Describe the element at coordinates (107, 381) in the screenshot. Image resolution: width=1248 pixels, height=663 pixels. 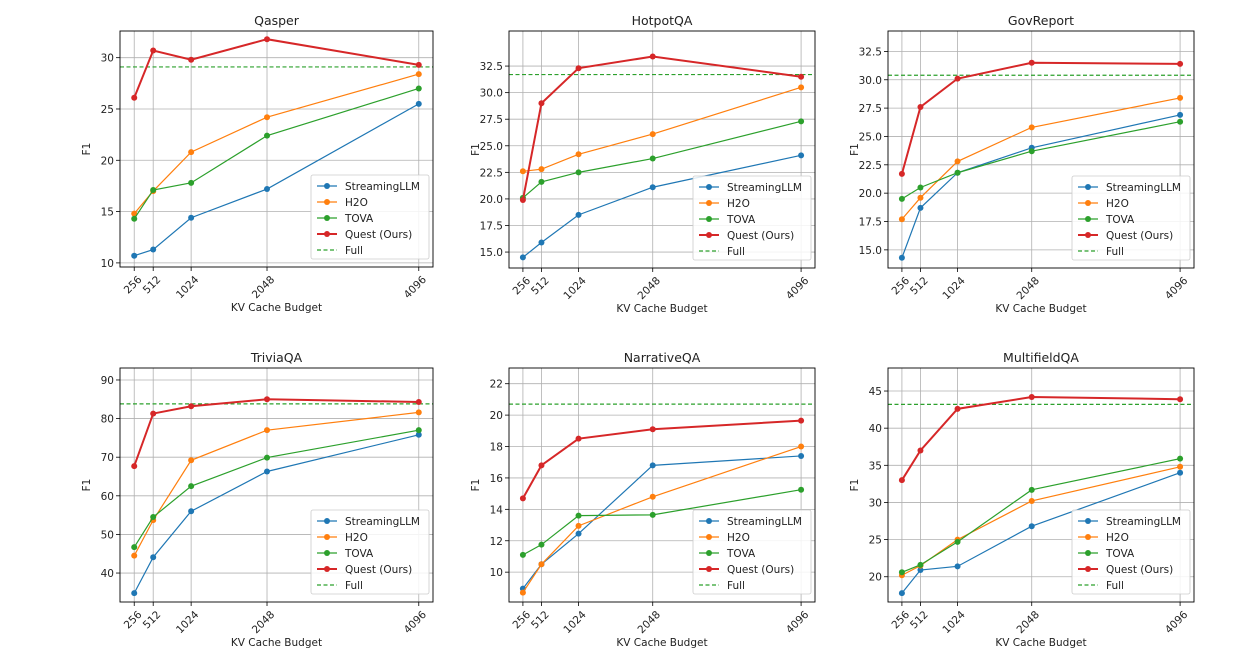
I see `y-tick-label: 90` at that location.